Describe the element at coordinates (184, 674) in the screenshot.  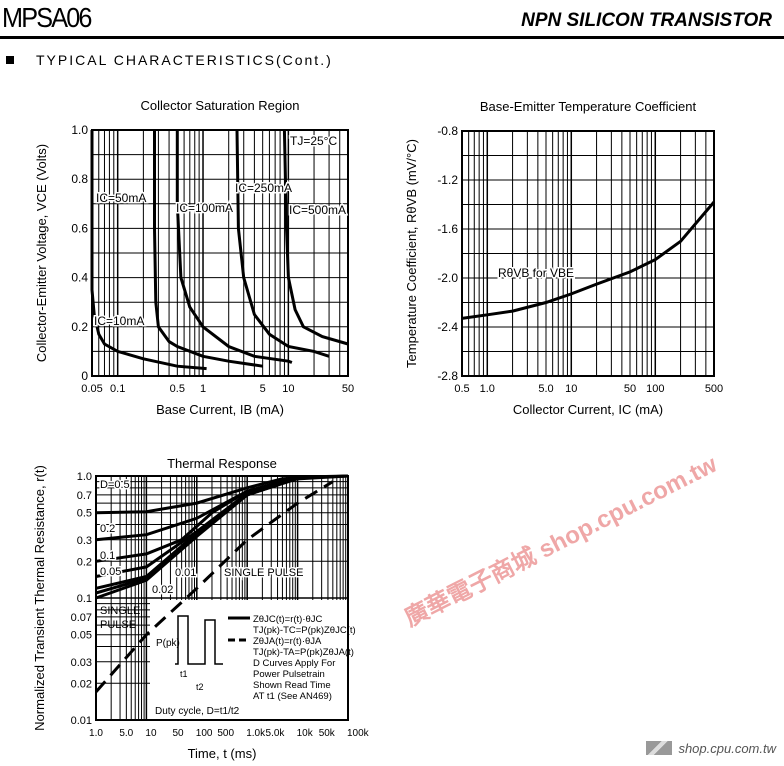
I see `t1-label: t1` at that location.